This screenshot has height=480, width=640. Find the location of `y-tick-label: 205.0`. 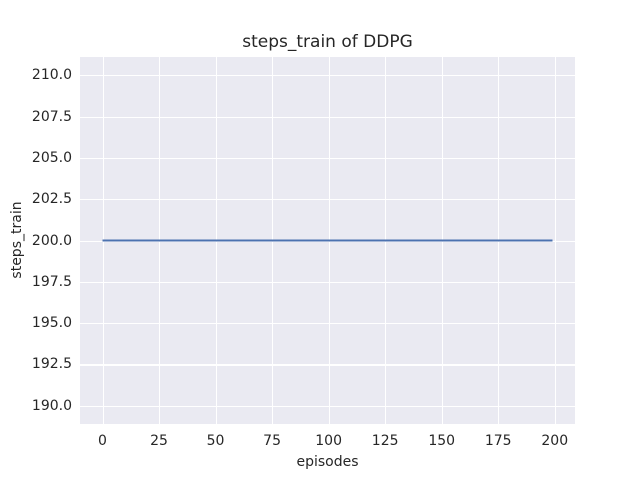

y-tick-label: 205.0 is located at coordinates (51, 157).